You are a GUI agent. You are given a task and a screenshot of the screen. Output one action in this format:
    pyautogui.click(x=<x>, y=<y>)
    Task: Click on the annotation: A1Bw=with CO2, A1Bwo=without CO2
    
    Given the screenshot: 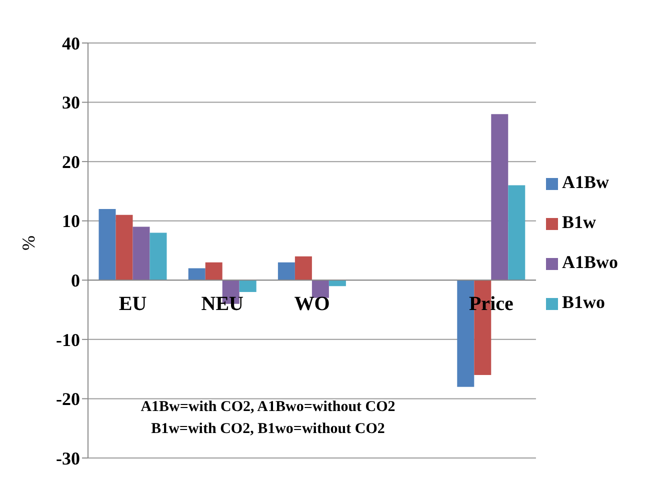 What is the action you would take?
    pyautogui.click(x=268, y=407)
    